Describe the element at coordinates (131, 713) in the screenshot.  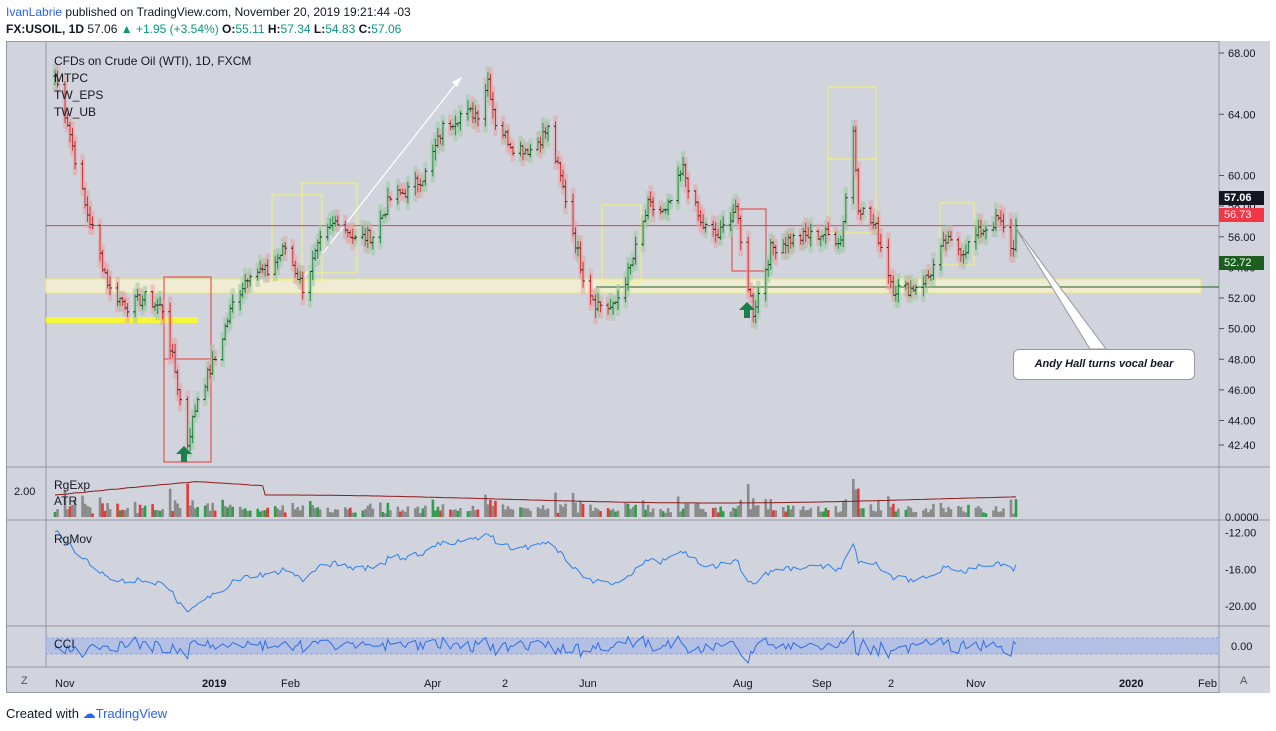
I see `tradingview-link: TradingView` at that location.